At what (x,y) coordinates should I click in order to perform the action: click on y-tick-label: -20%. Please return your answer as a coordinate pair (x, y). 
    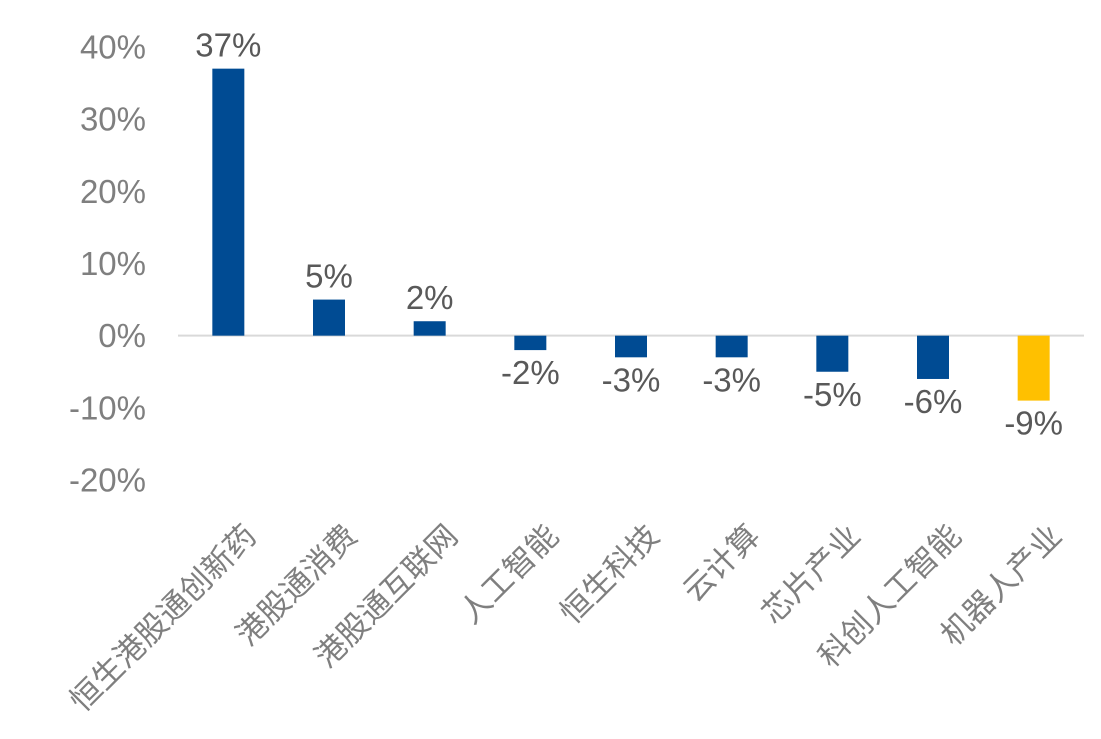
    Looking at the image, I should click on (107, 480).